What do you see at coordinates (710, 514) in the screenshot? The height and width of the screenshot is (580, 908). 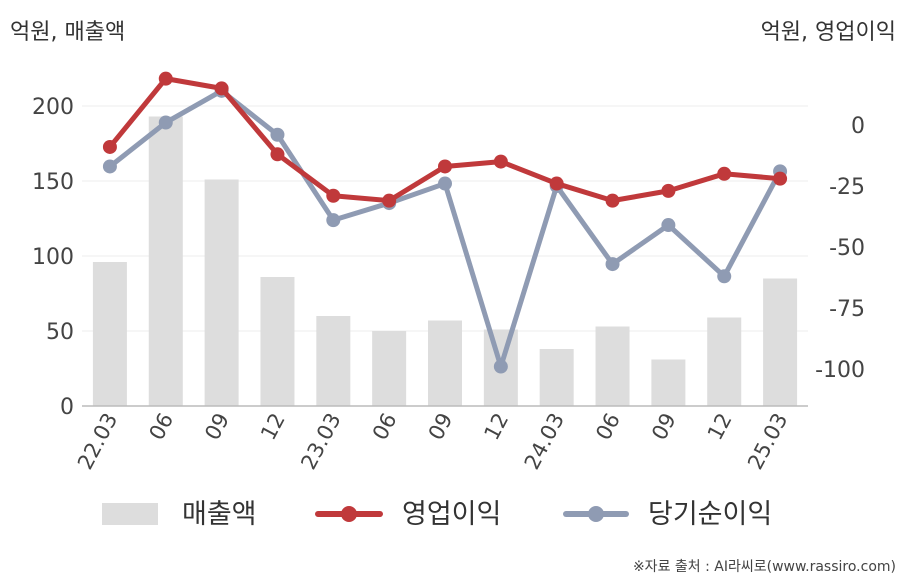 I see `legend-label-net-income: 당기순이익` at bounding box center [710, 514].